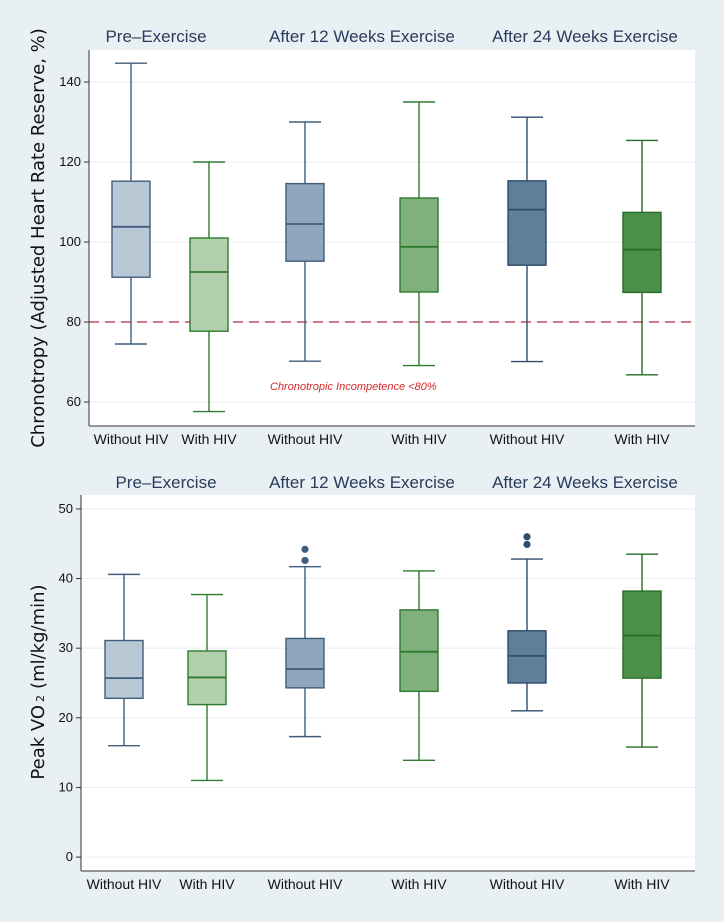 The height and width of the screenshot is (922, 724). What do you see at coordinates (70, 161) in the screenshot?
I see `y-tick-label: 120` at bounding box center [70, 161].